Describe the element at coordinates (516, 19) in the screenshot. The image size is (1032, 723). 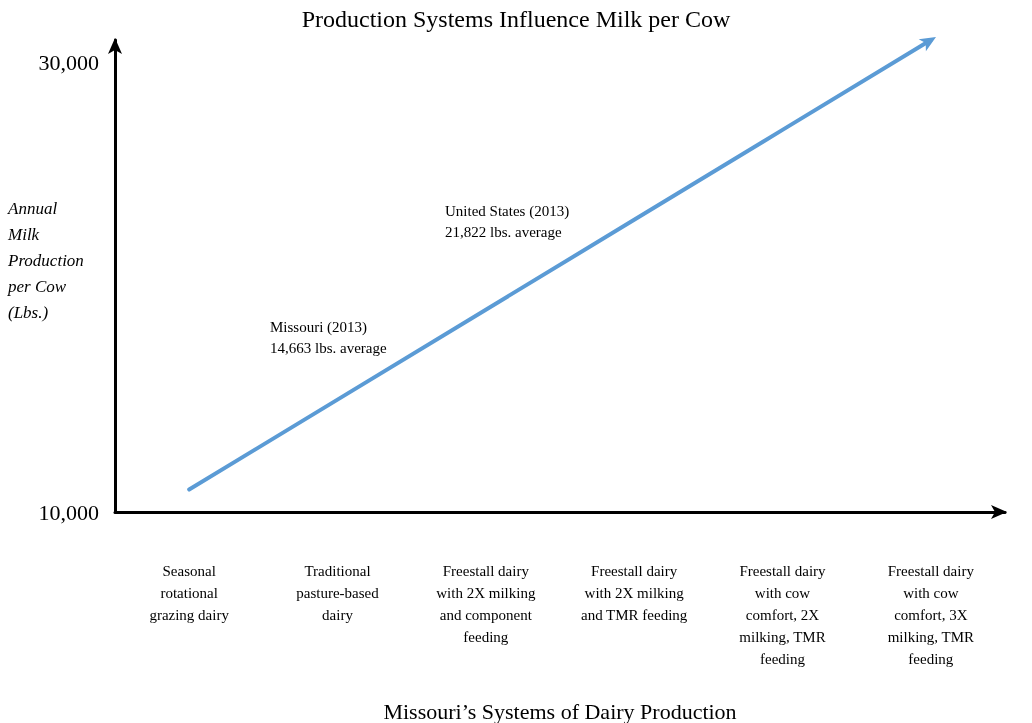
I see `chart-title: Production Systems Influence Milk per Cow` at that location.